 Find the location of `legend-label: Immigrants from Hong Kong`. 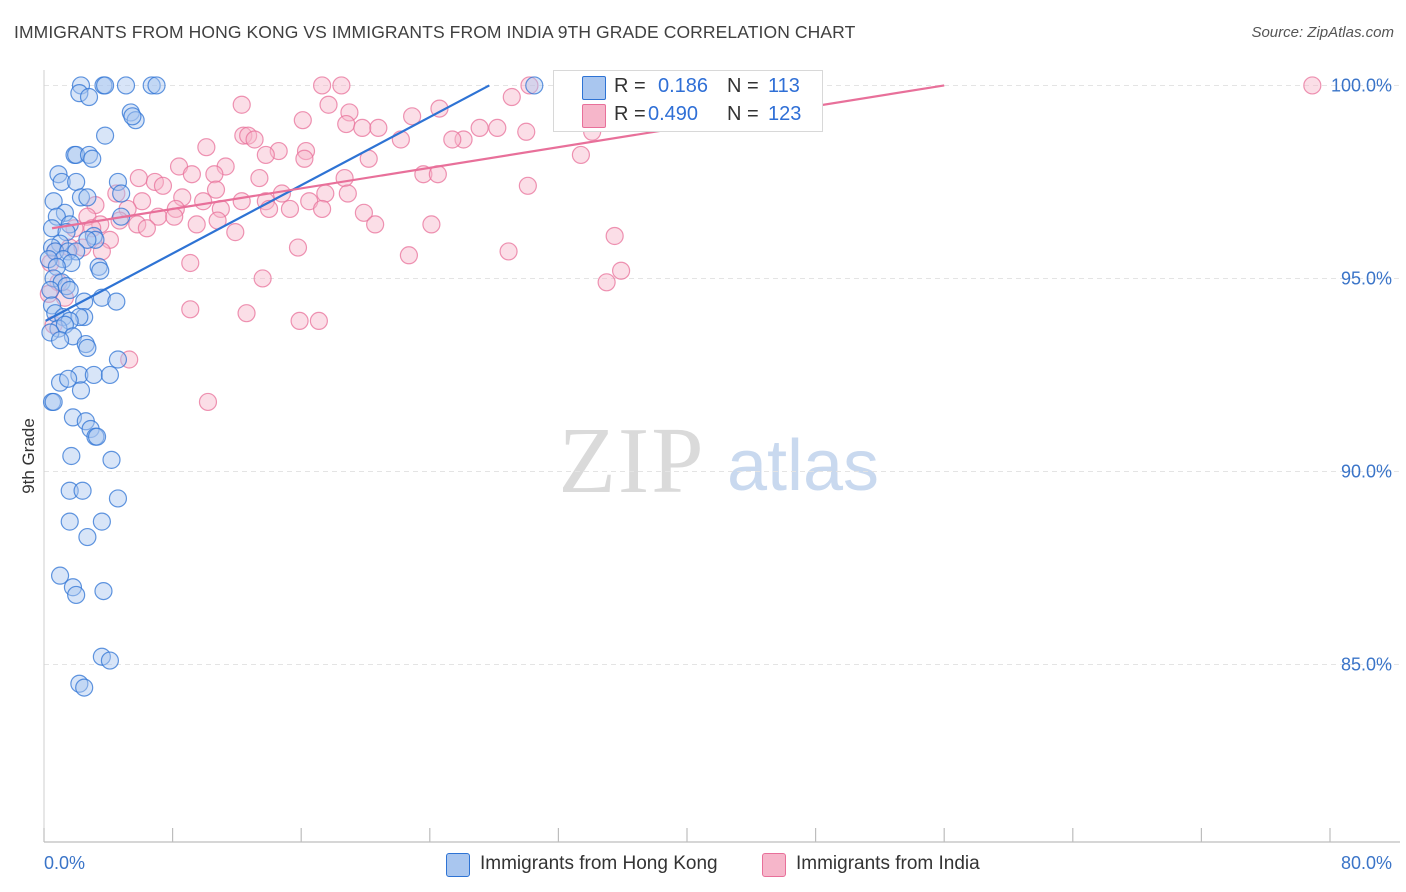

legend-label: Immigrants from Hong Kong is located at coordinates (599, 863).